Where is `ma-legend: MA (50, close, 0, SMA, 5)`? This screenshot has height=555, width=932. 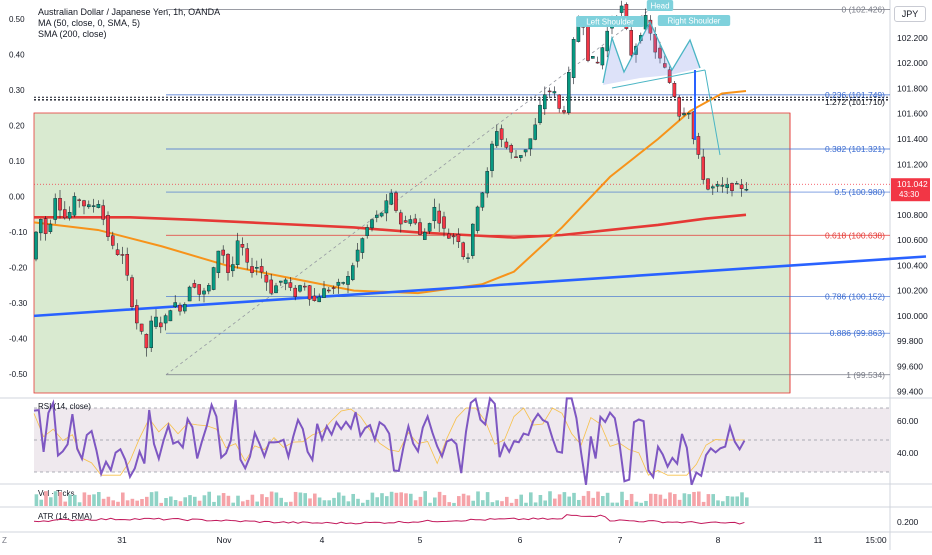 ma-legend: MA (50, close, 0, SMA, 5) is located at coordinates (89, 23).